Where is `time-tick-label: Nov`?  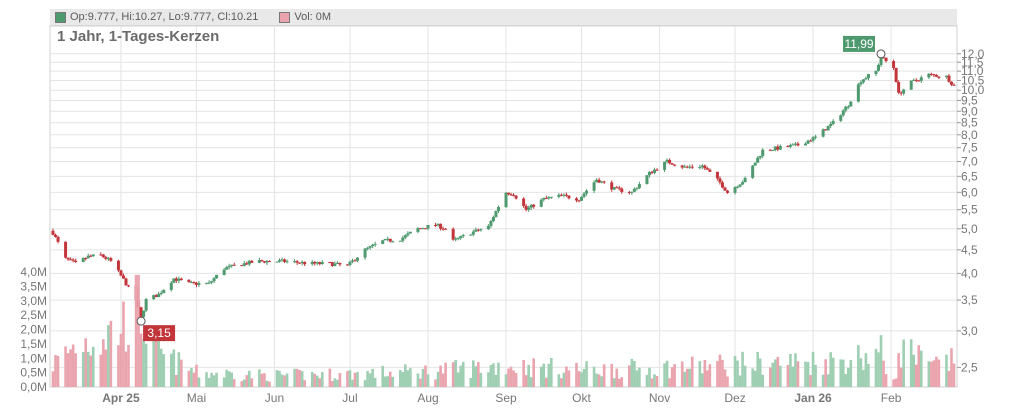 time-tick-label: Nov is located at coordinates (659, 398).